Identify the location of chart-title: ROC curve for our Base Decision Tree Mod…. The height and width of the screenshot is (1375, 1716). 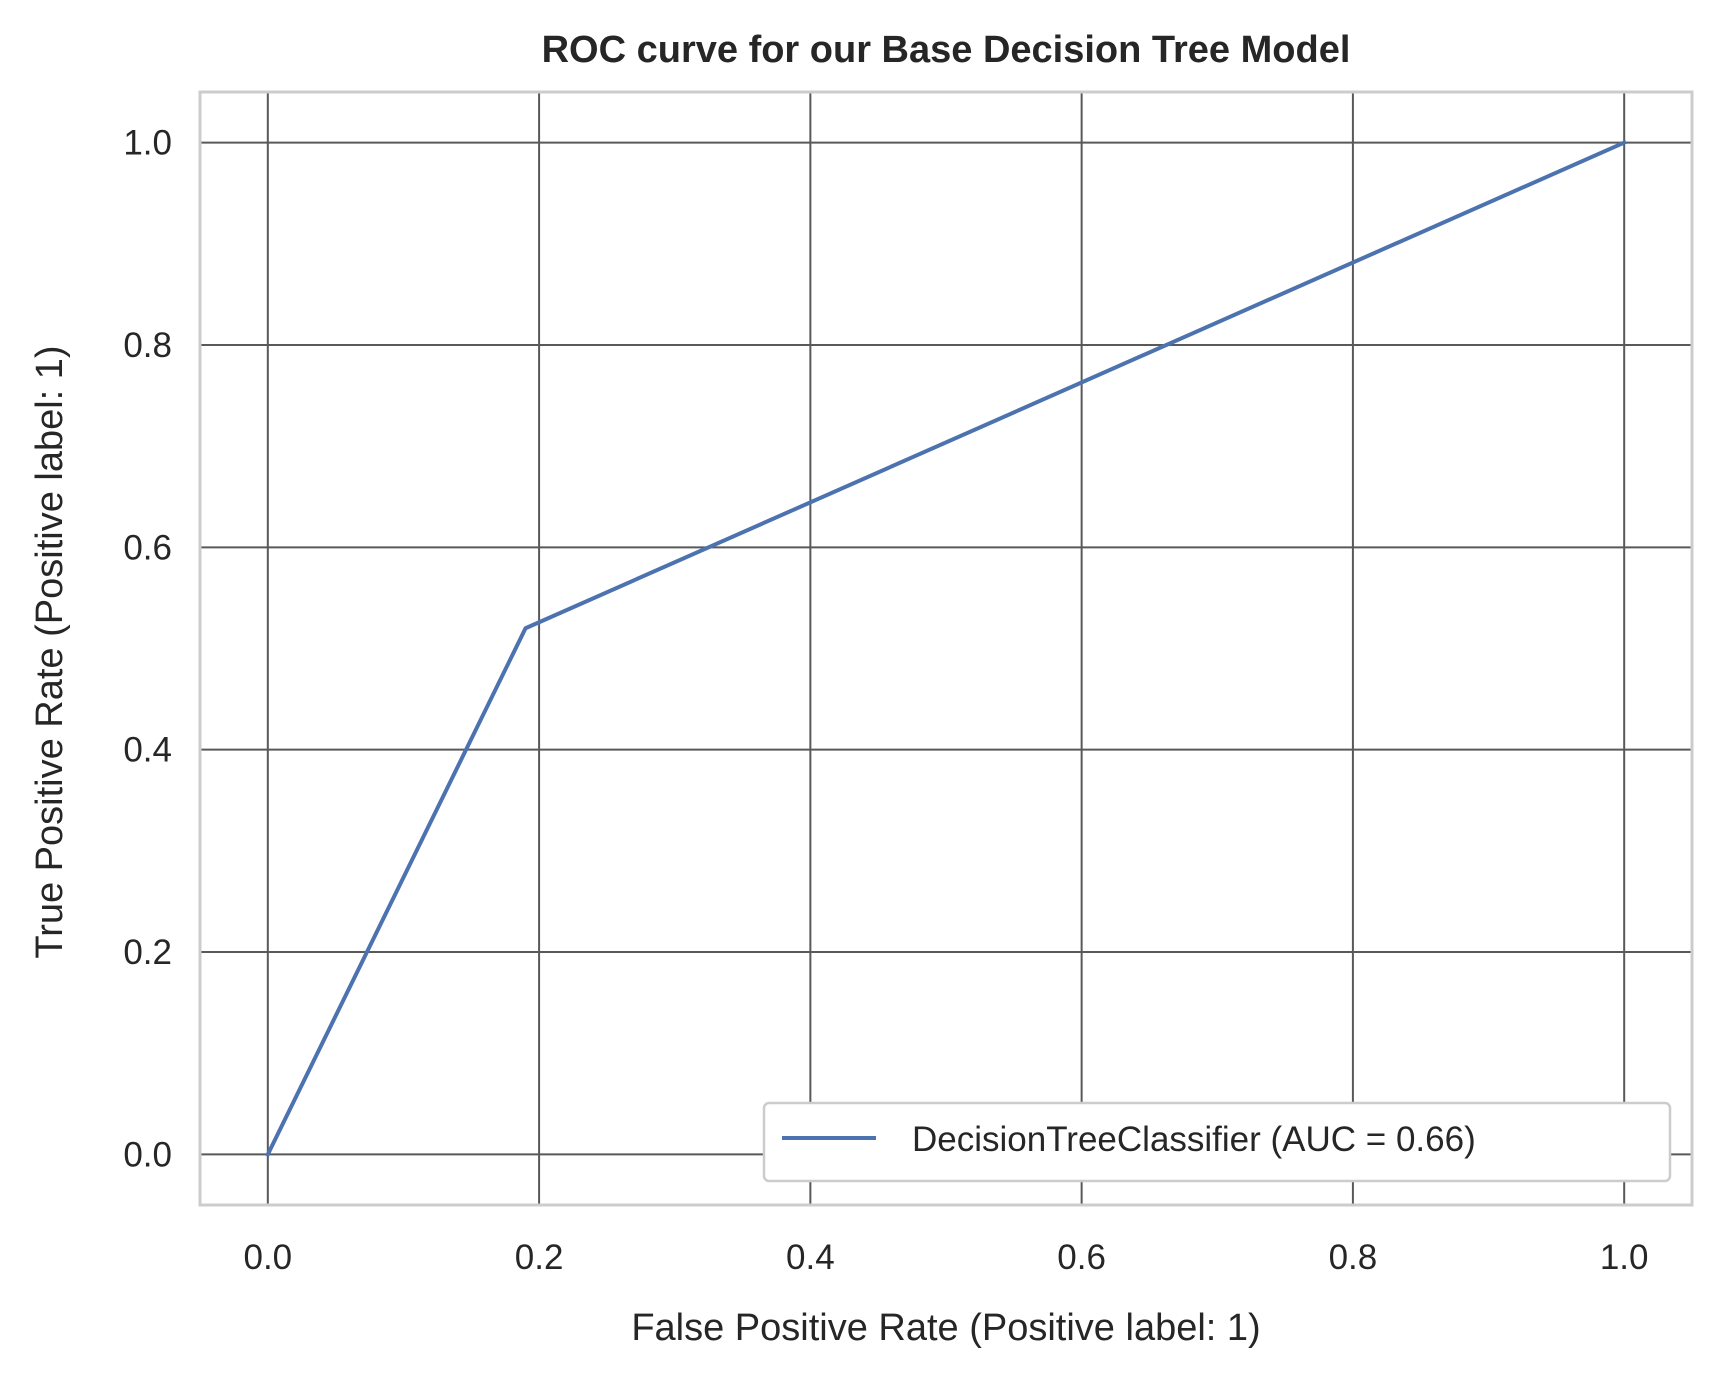
(946, 50).